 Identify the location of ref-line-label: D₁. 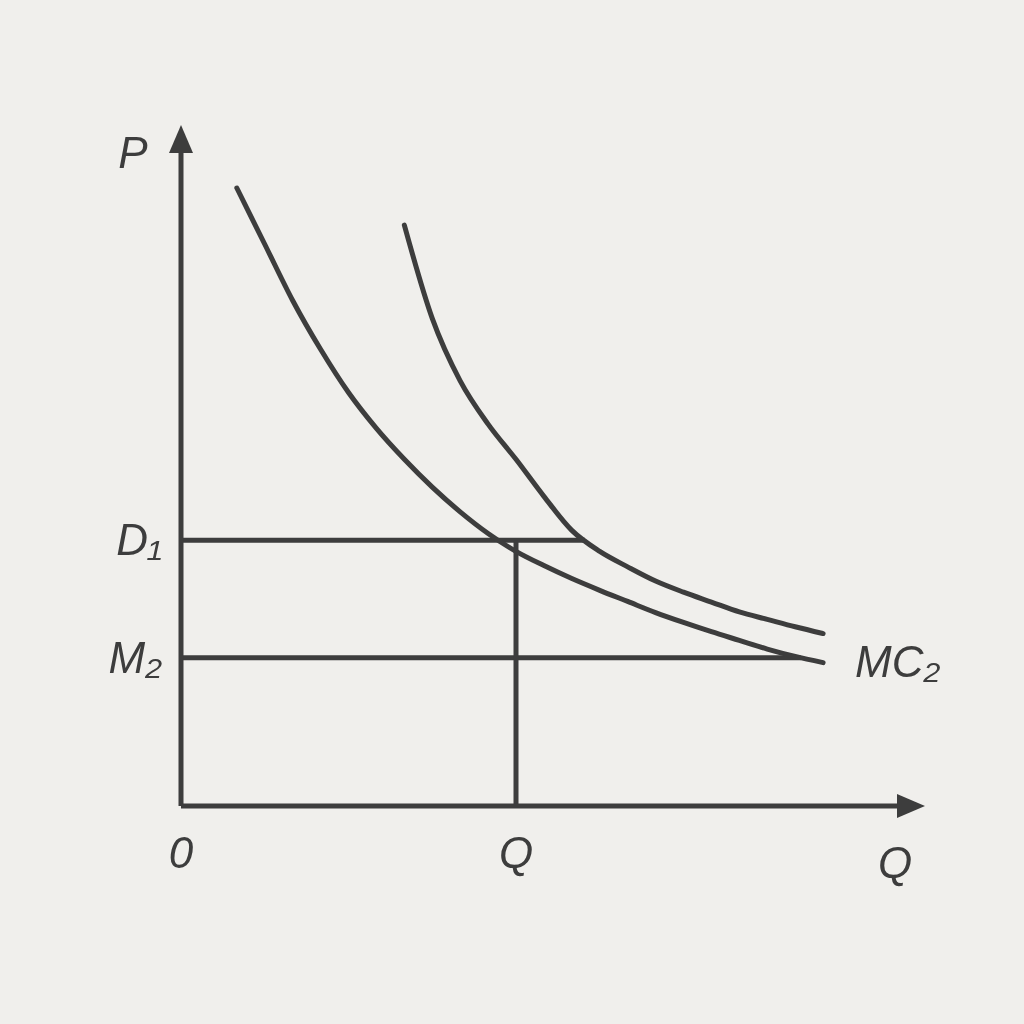
(139, 540).